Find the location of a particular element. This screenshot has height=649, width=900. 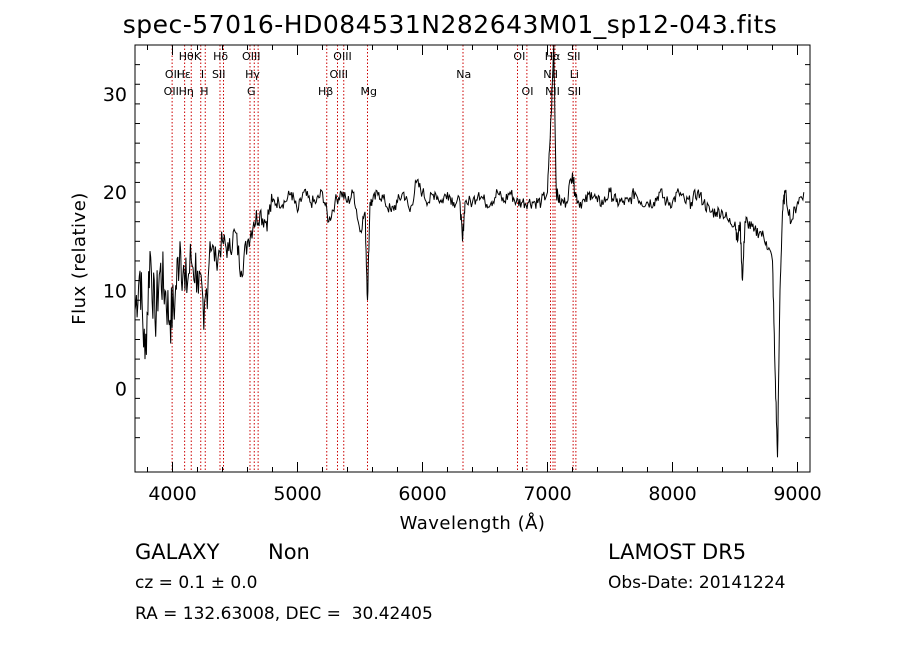

spectral-line-label: Hγ is located at coordinates (252, 74).